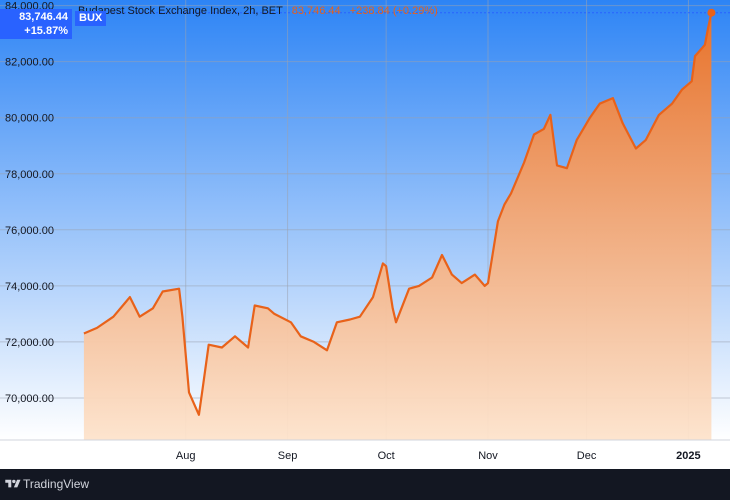 Image resolution: width=730 pixels, height=500 pixels. Describe the element at coordinates (288, 456) in the screenshot. I see `x-tick-label: Sep` at that location.